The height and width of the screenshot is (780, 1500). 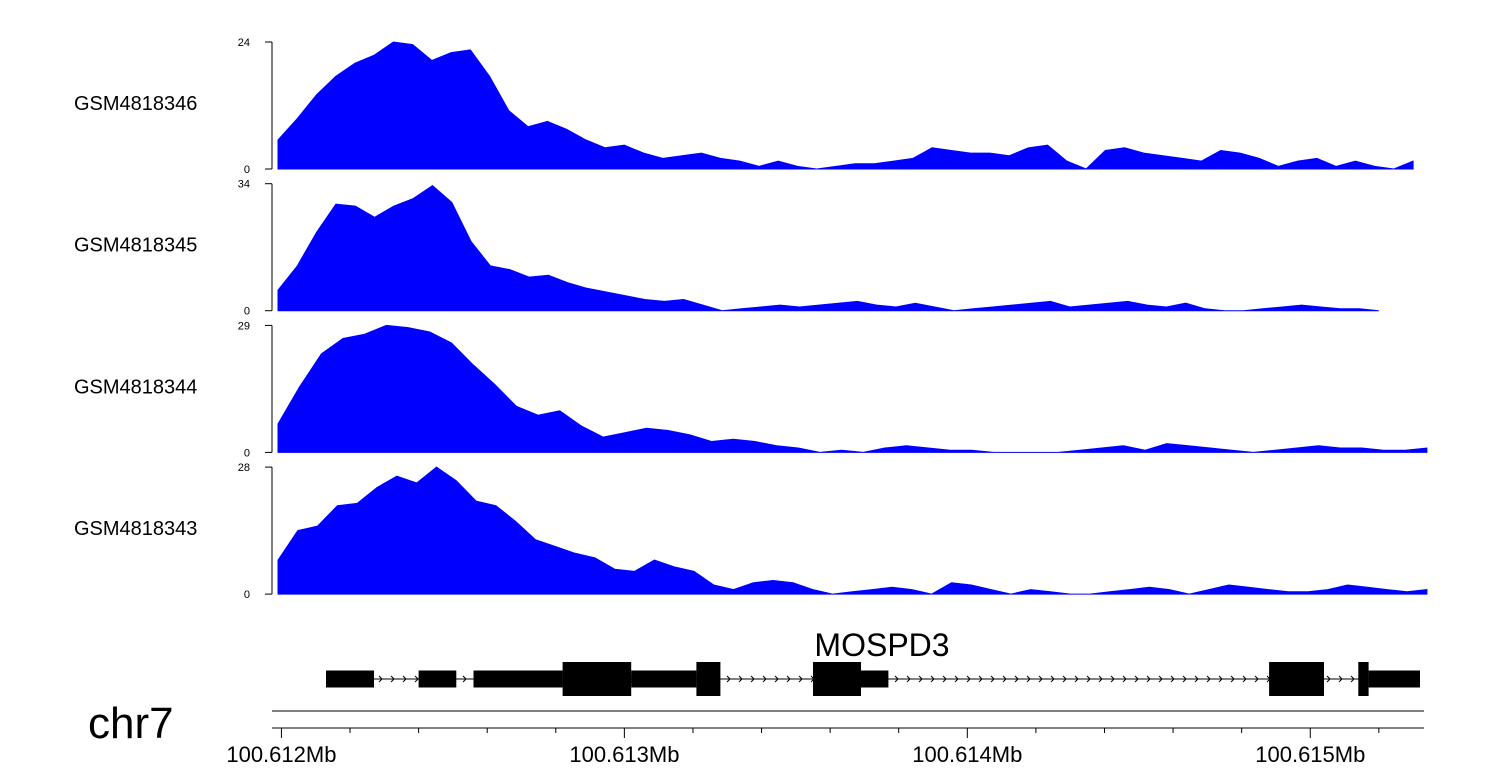 What do you see at coordinates (244, 326) in the screenshot?
I see `y-tick-label-max: 29` at bounding box center [244, 326].